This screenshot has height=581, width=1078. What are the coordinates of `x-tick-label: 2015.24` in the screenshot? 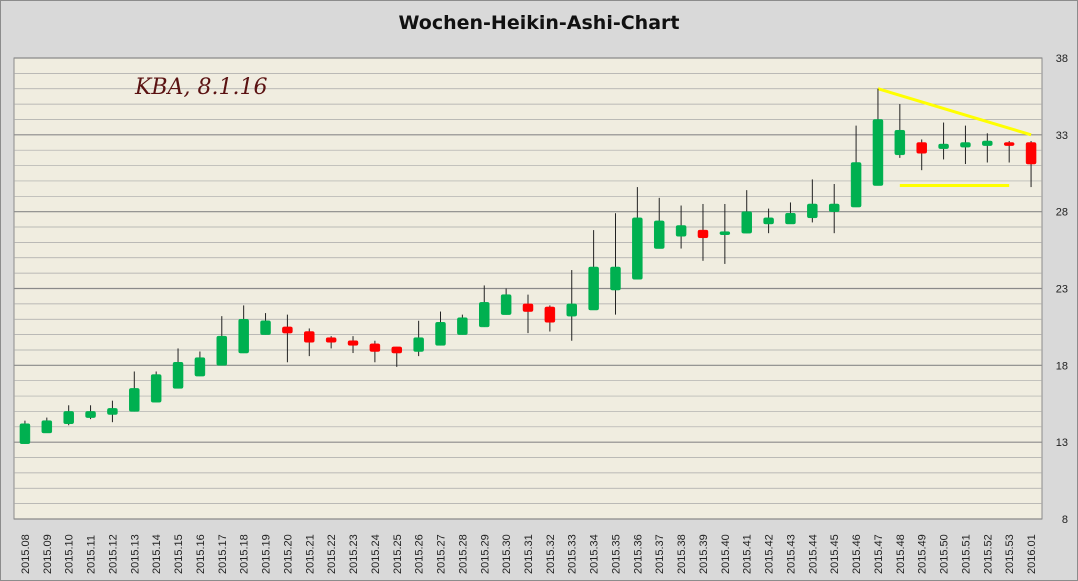 It's located at (376, 554).